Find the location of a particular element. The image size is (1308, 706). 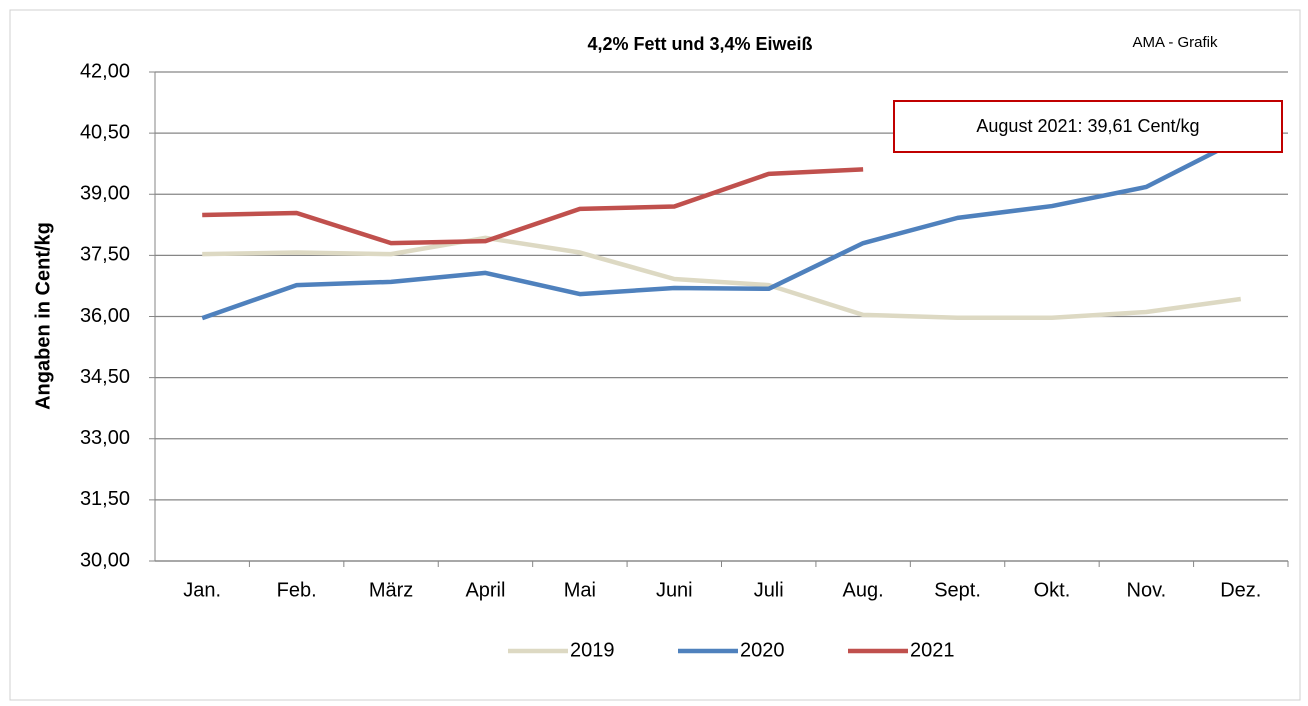

y-tick-label: 36,00 is located at coordinates (105, 316).